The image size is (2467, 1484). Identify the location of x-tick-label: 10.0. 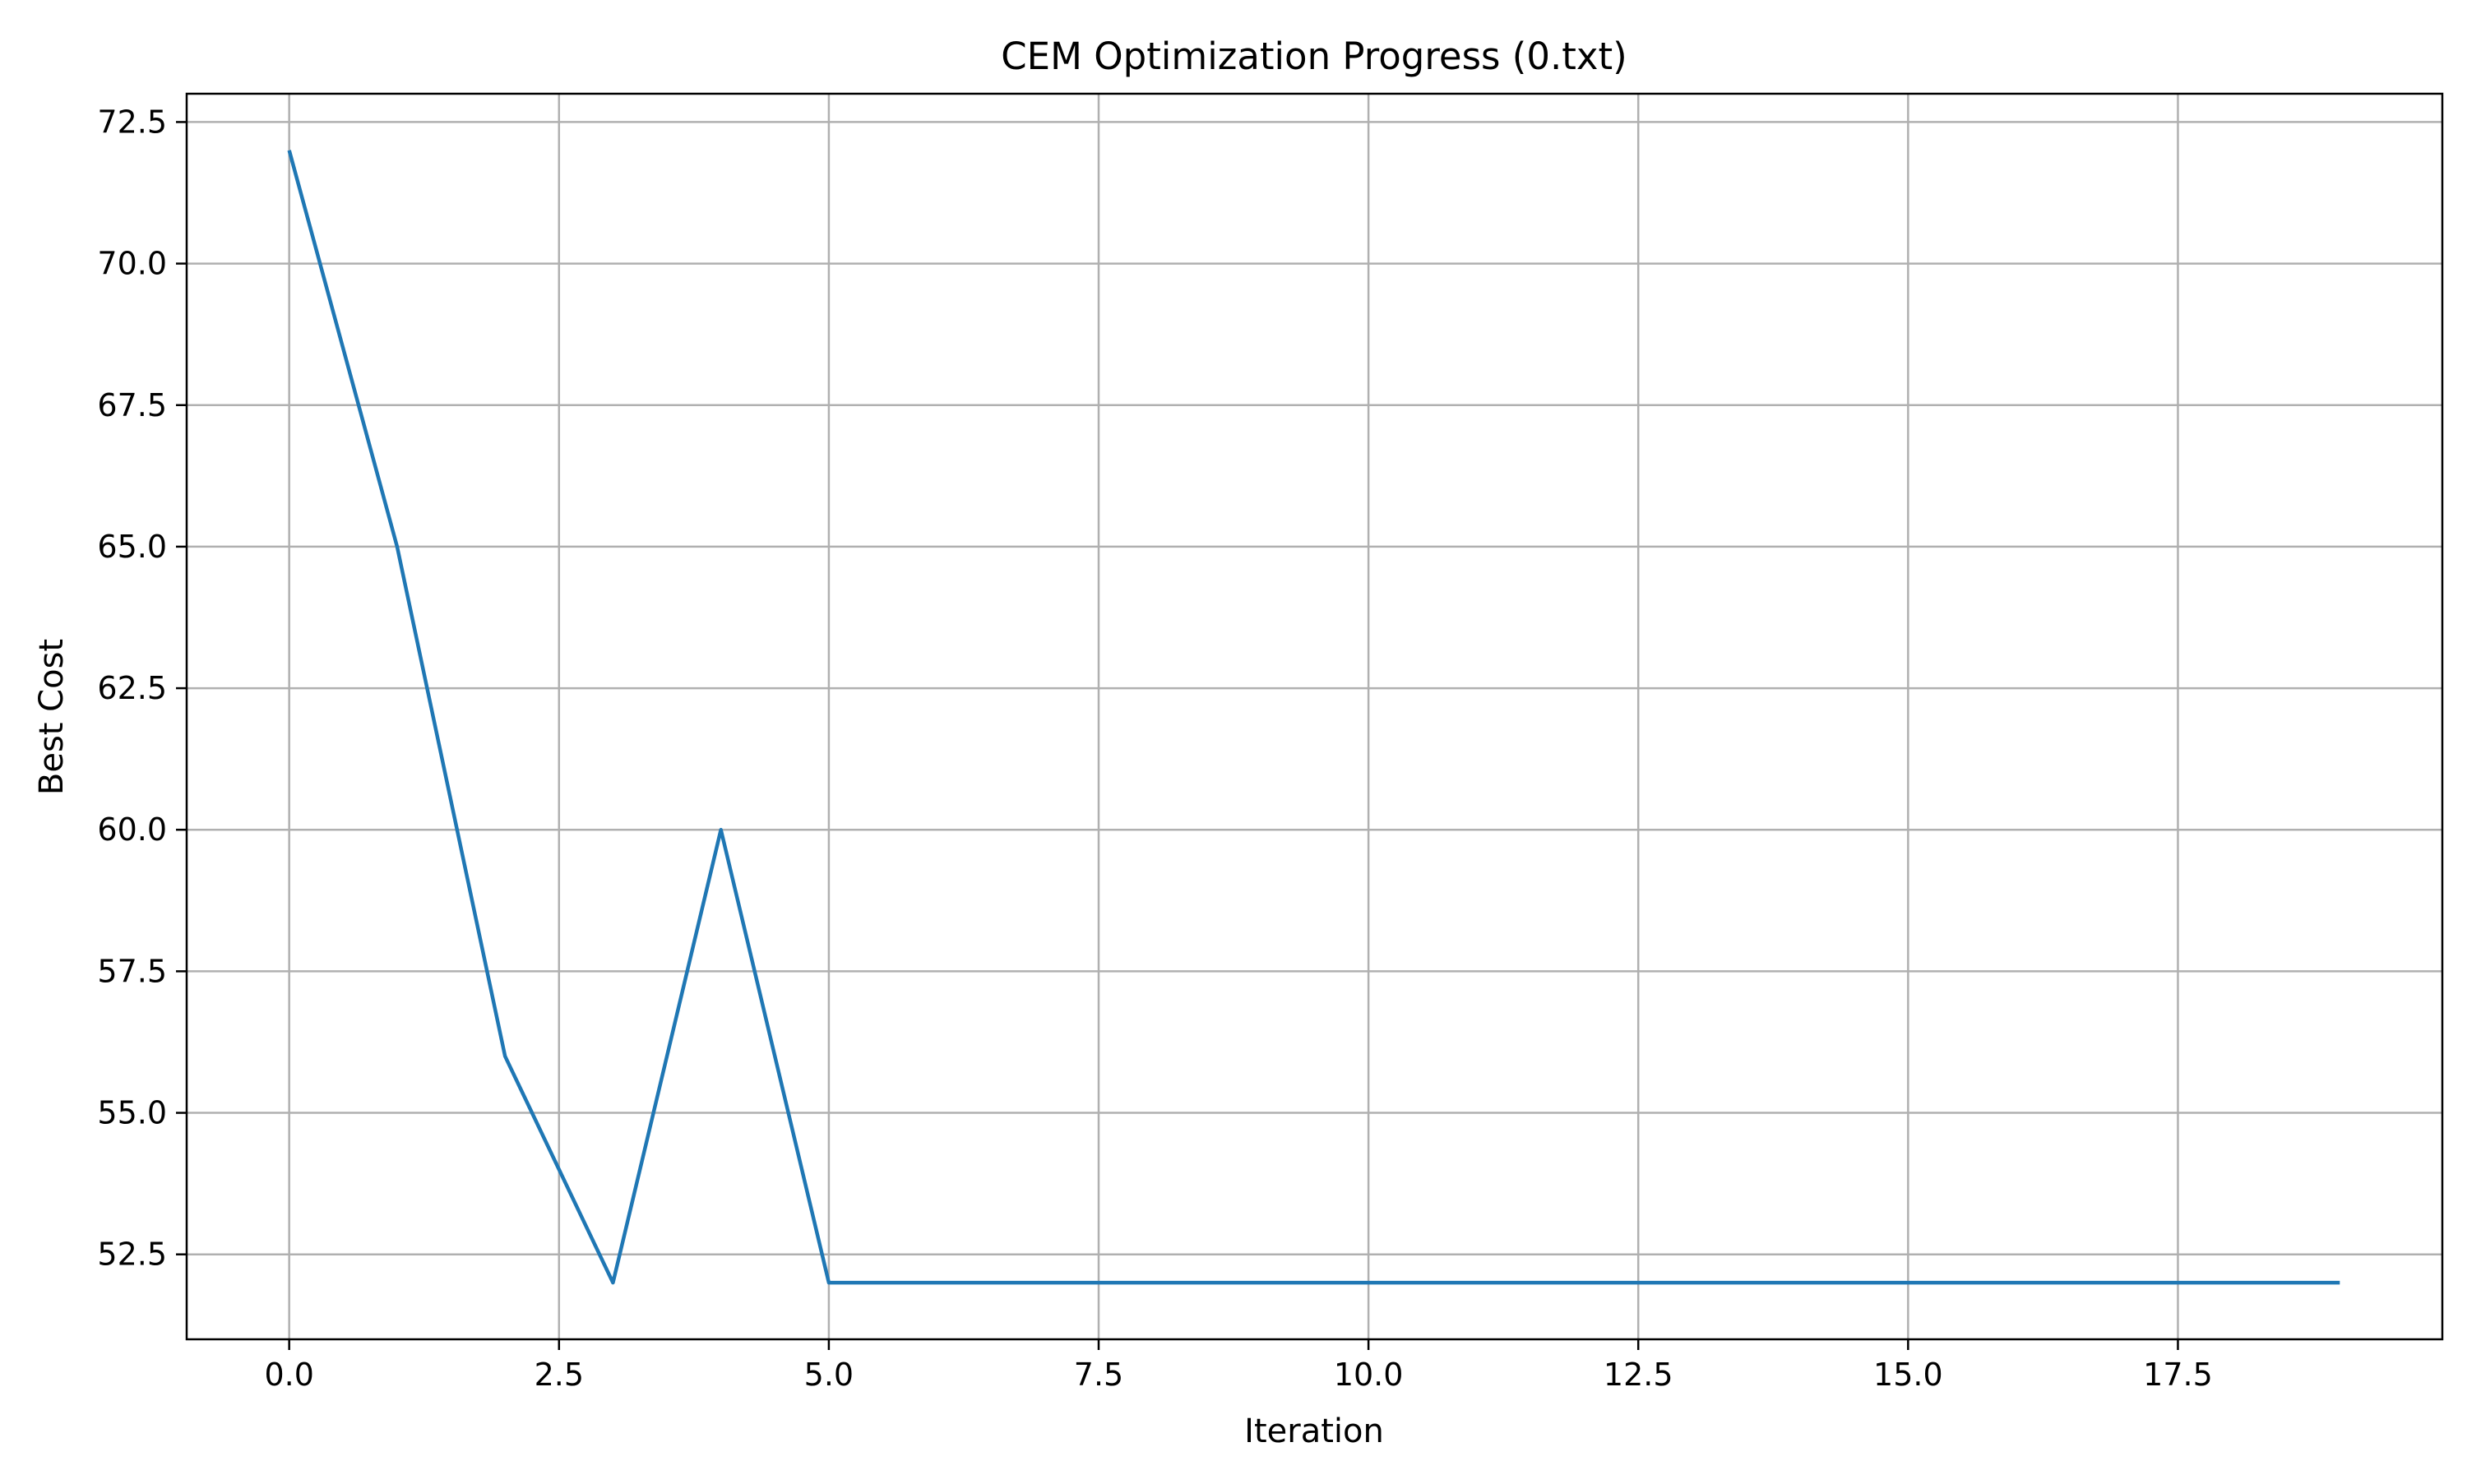
(1369, 1375).